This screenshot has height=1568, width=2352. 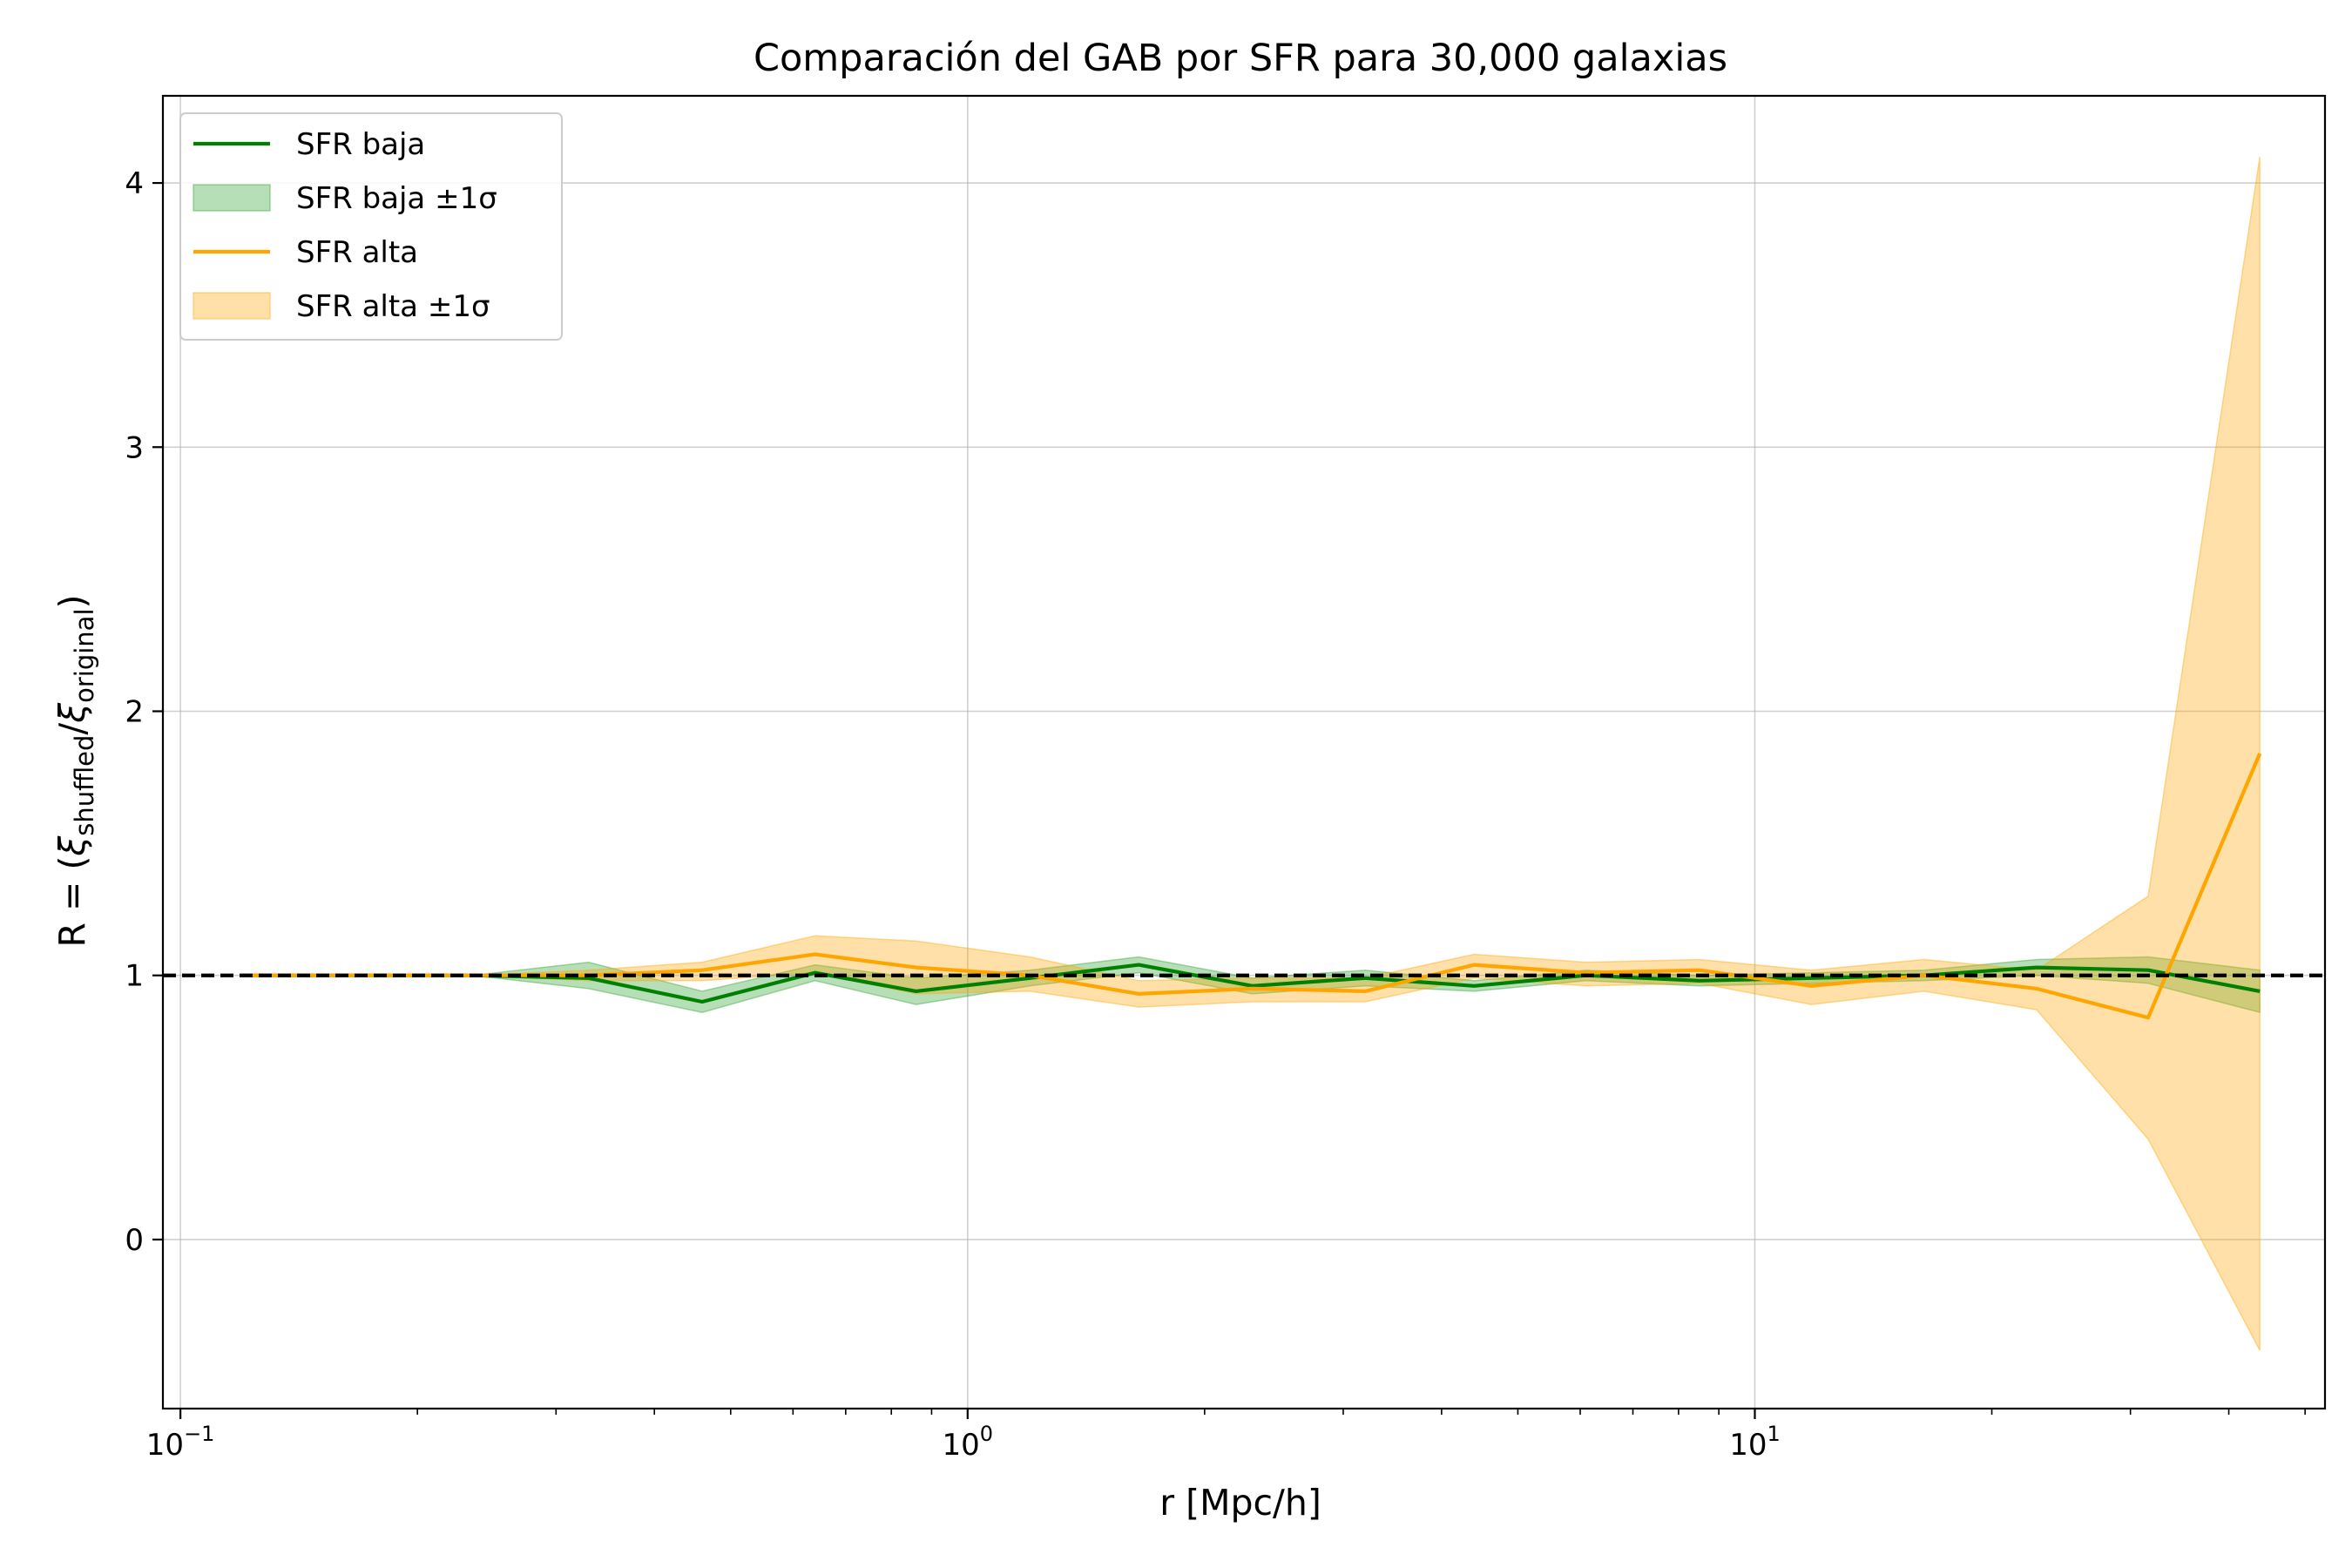 What do you see at coordinates (180, 1442) in the screenshot?
I see `x-tick-label: 10⁻¹` at bounding box center [180, 1442].